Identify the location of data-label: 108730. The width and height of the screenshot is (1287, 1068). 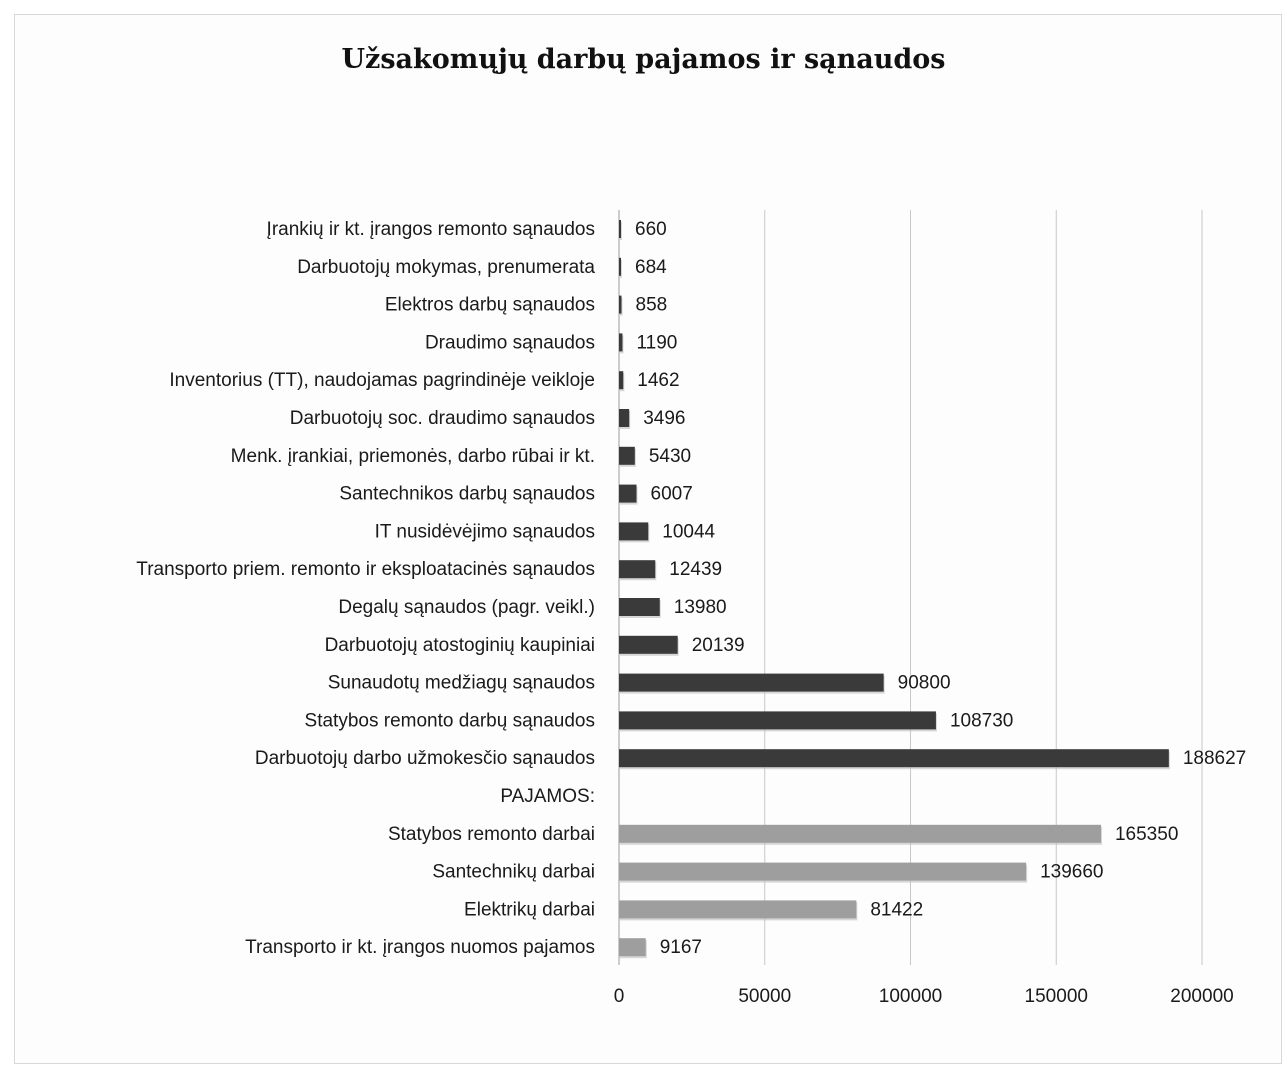
(981, 720).